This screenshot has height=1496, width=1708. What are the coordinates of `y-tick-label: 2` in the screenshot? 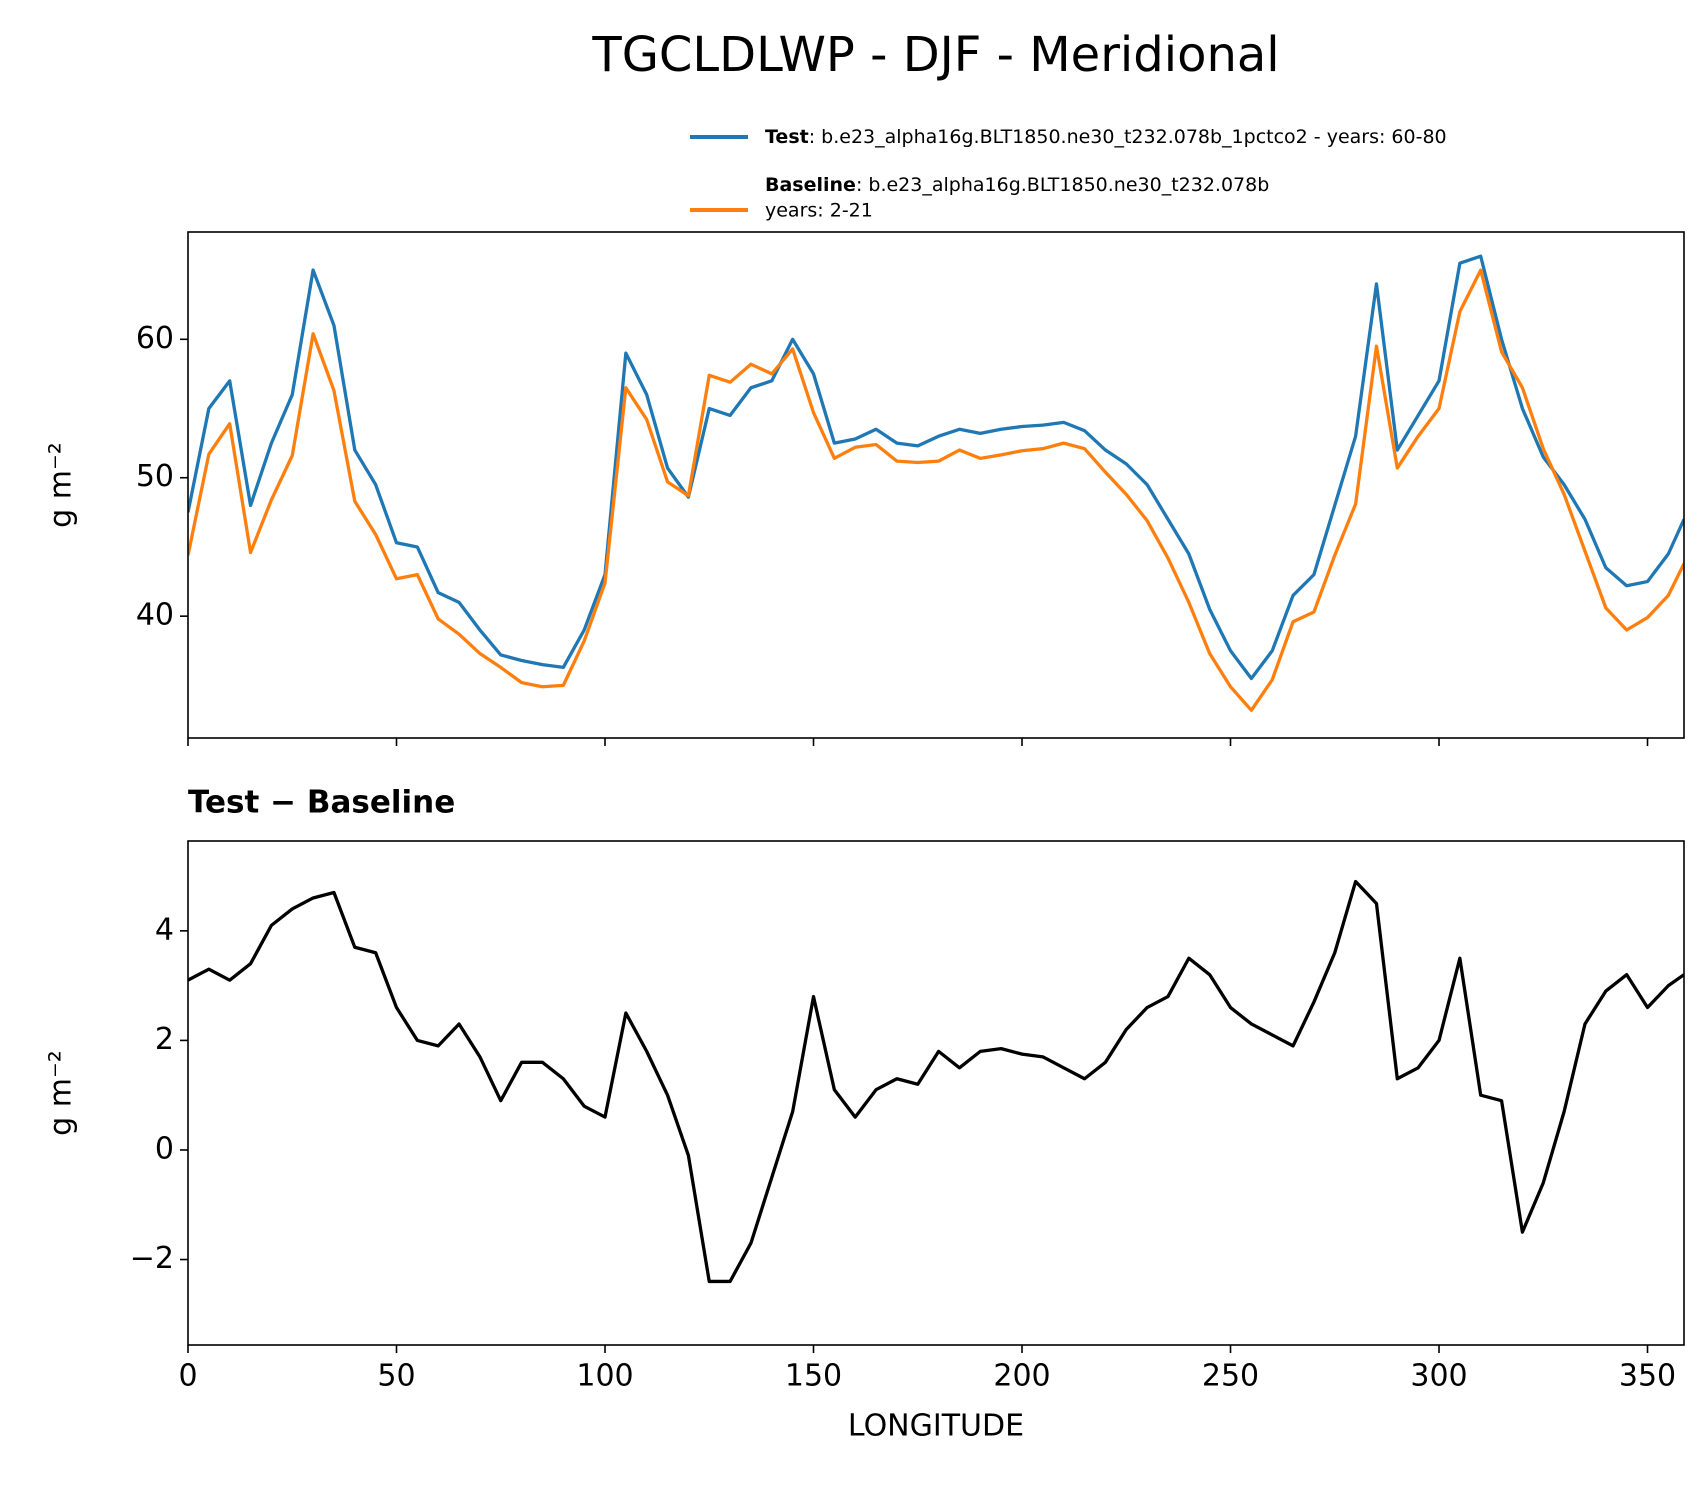 It's located at (164, 1039).